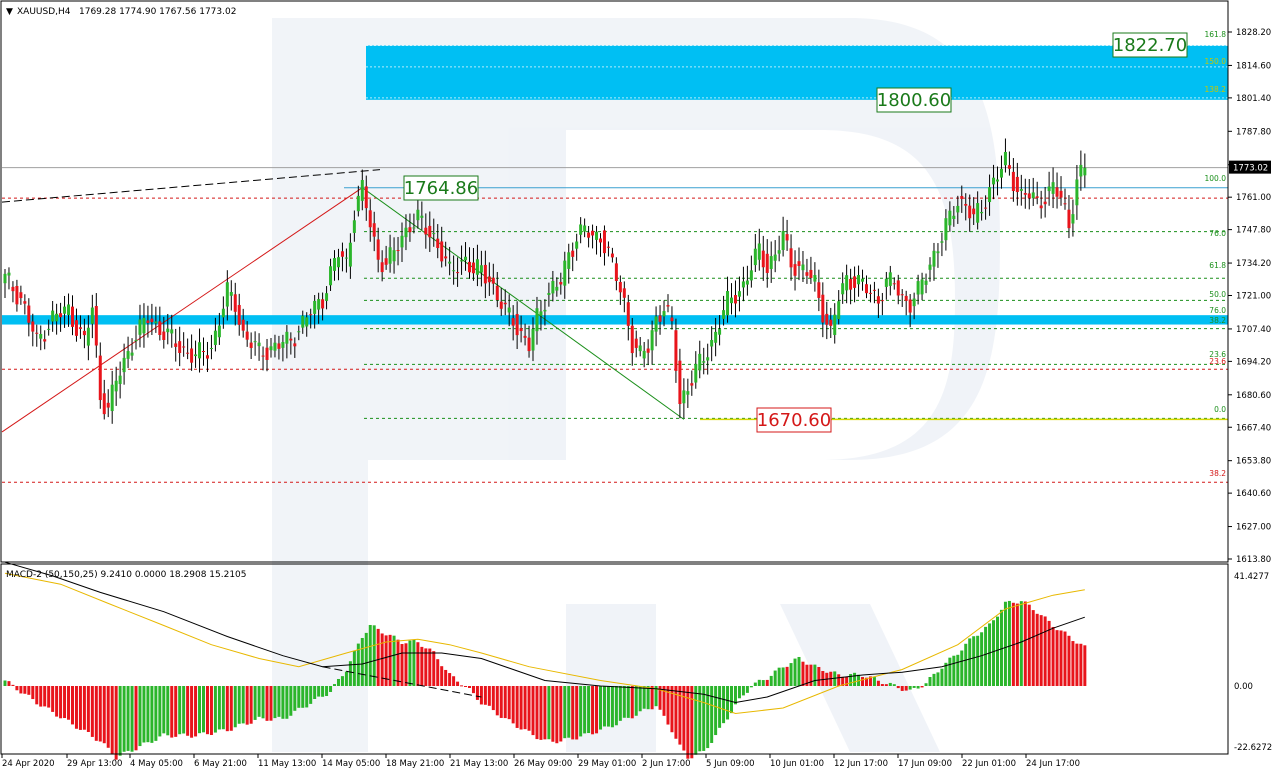 This screenshot has width=1275, height=778. What do you see at coordinates (1217, 320) in the screenshot?
I see `fib-level-label: 38.2` at bounding box center [1217, 320].